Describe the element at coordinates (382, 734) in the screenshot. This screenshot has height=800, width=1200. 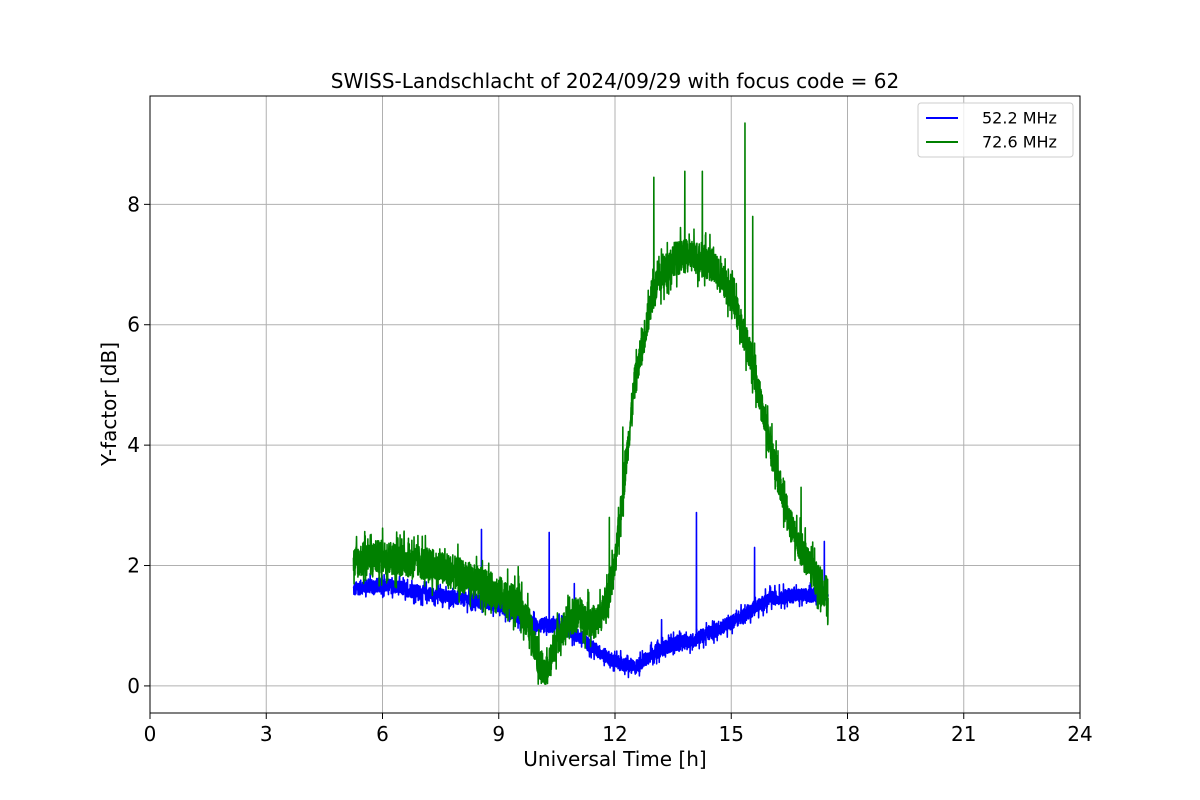
I see `x-tick-label: 6` at that location.